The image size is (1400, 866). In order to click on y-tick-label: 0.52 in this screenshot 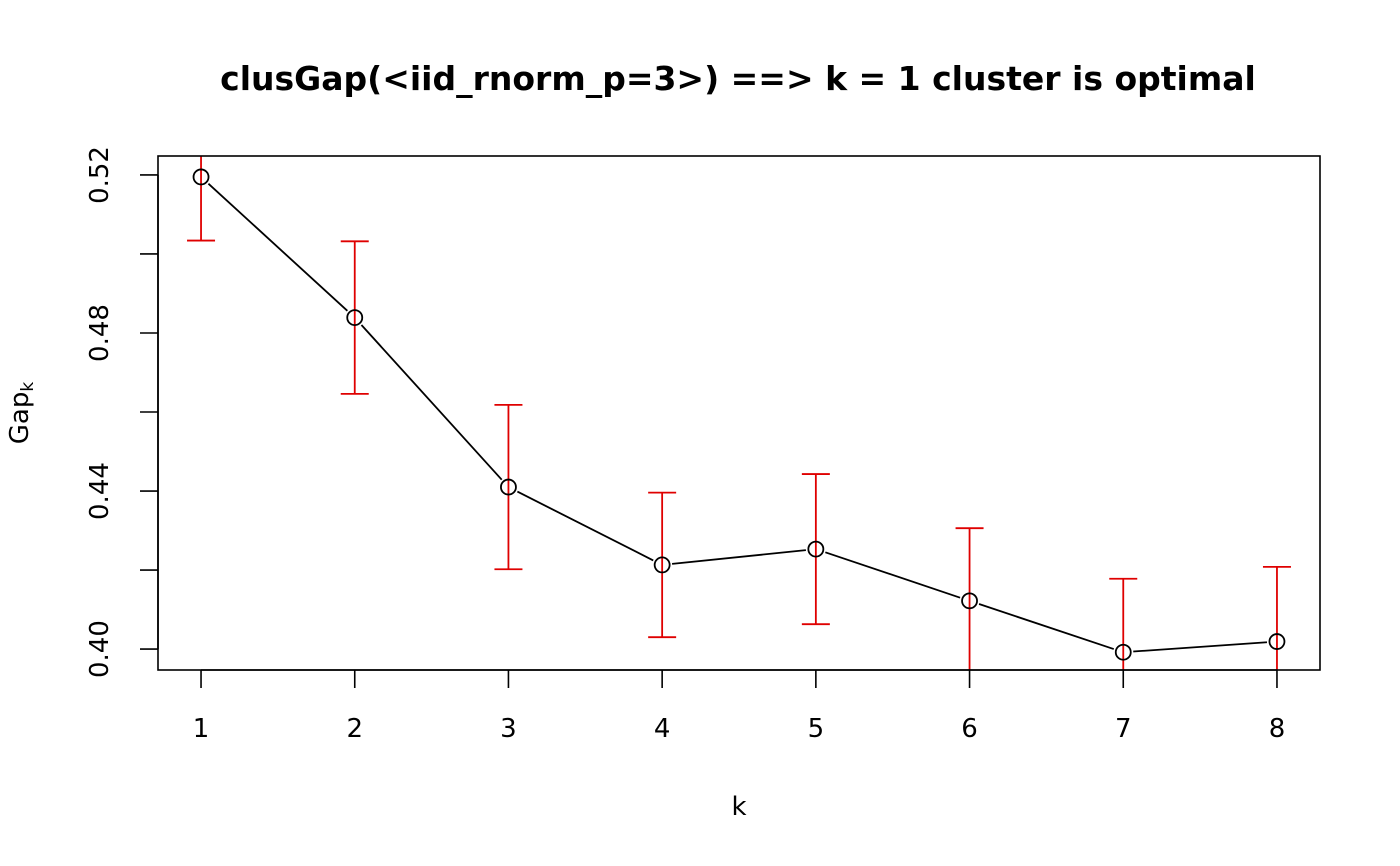, I will do `click(100, 175)`.